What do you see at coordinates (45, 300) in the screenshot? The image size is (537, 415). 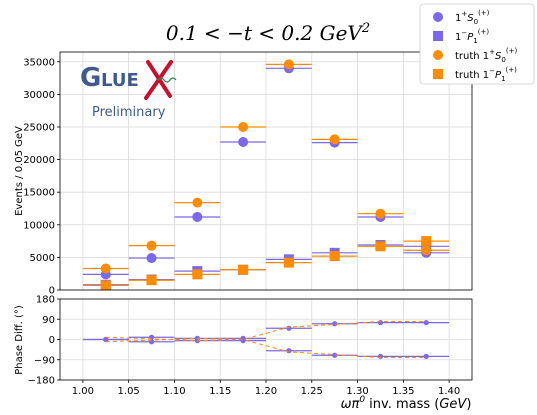 I see `phase-y-tick-label: 180` at bounding box center [45, 300].